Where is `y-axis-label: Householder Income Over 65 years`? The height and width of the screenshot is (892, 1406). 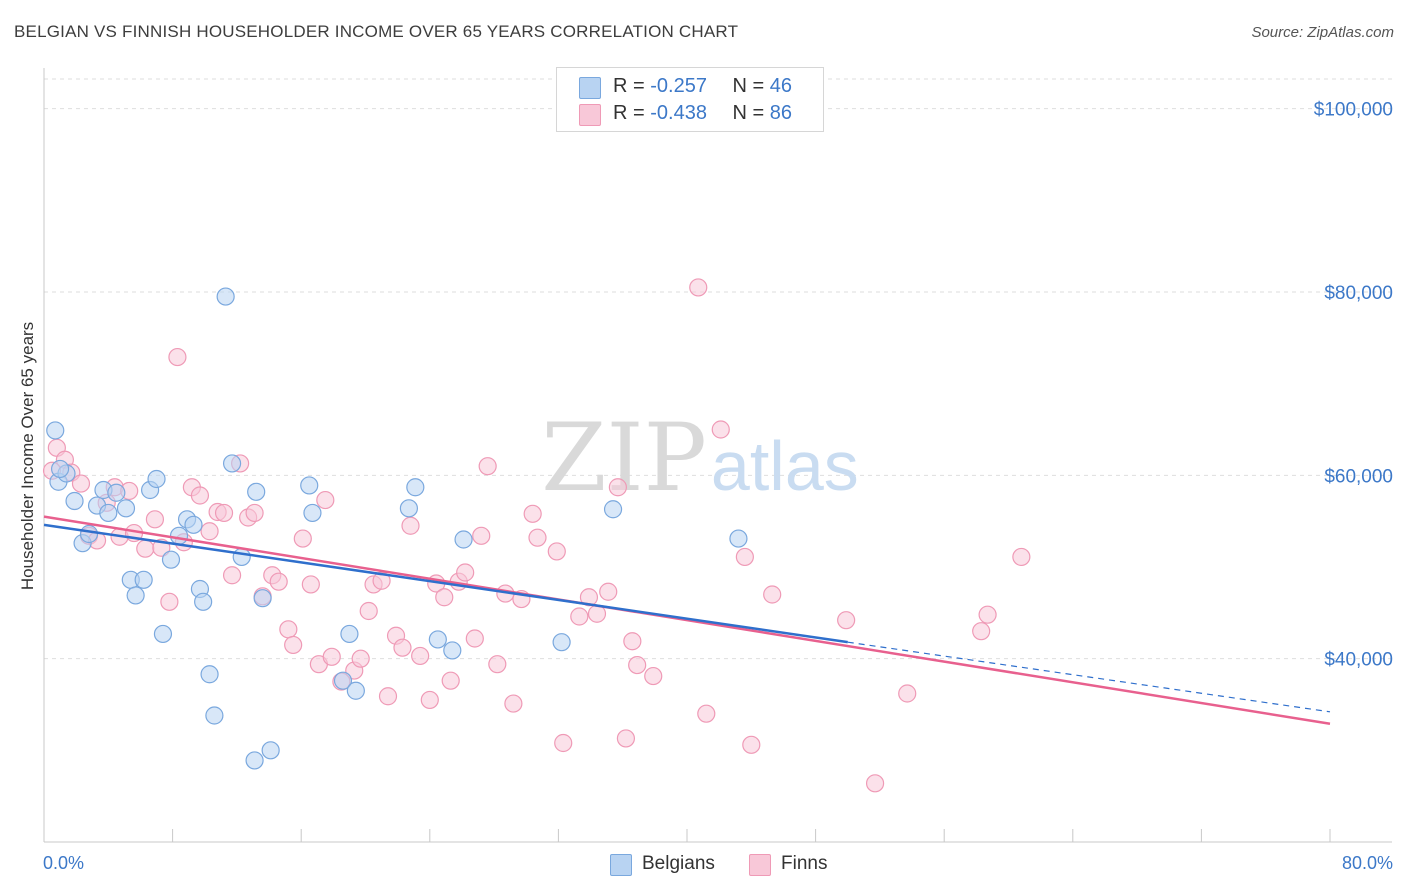
y-axis-label: Householder Income Over 65 years is located at coordinates (27, 456).